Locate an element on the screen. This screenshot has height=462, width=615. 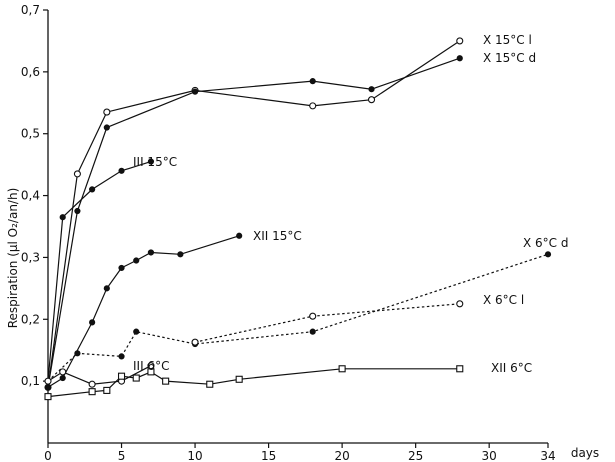
y-tick-label: 0,3 is located at coordinates (30, 257).